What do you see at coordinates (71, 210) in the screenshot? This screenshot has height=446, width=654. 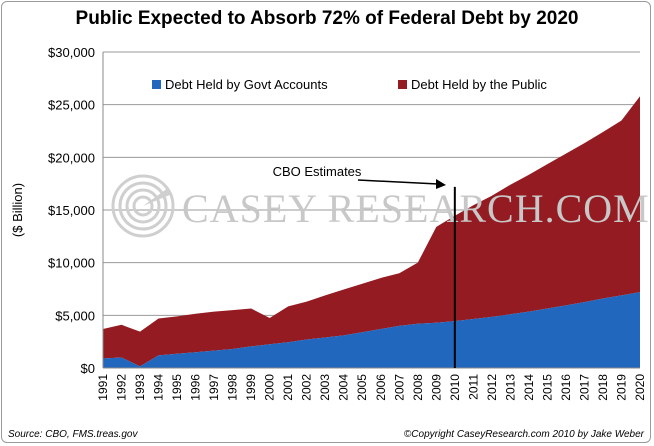 I see `y-tick-label: $15,000` at bounding box center [71, 210].